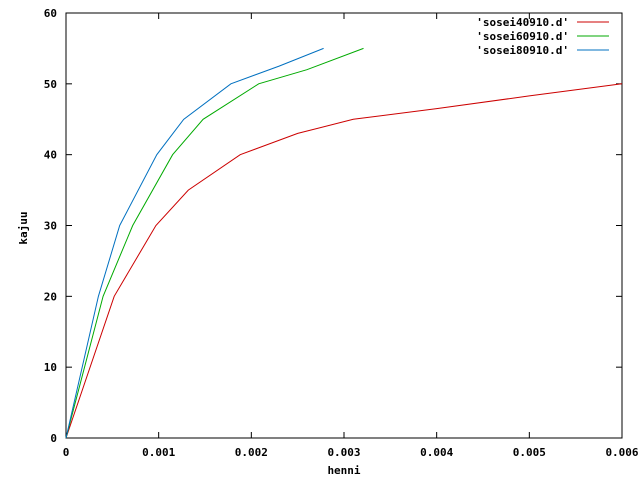 The width and height of the screenshot is (640, 480). Describe the element at coordinates (436, 452) in the screenshot. I see `x-tick-label: 0.004` at that location.